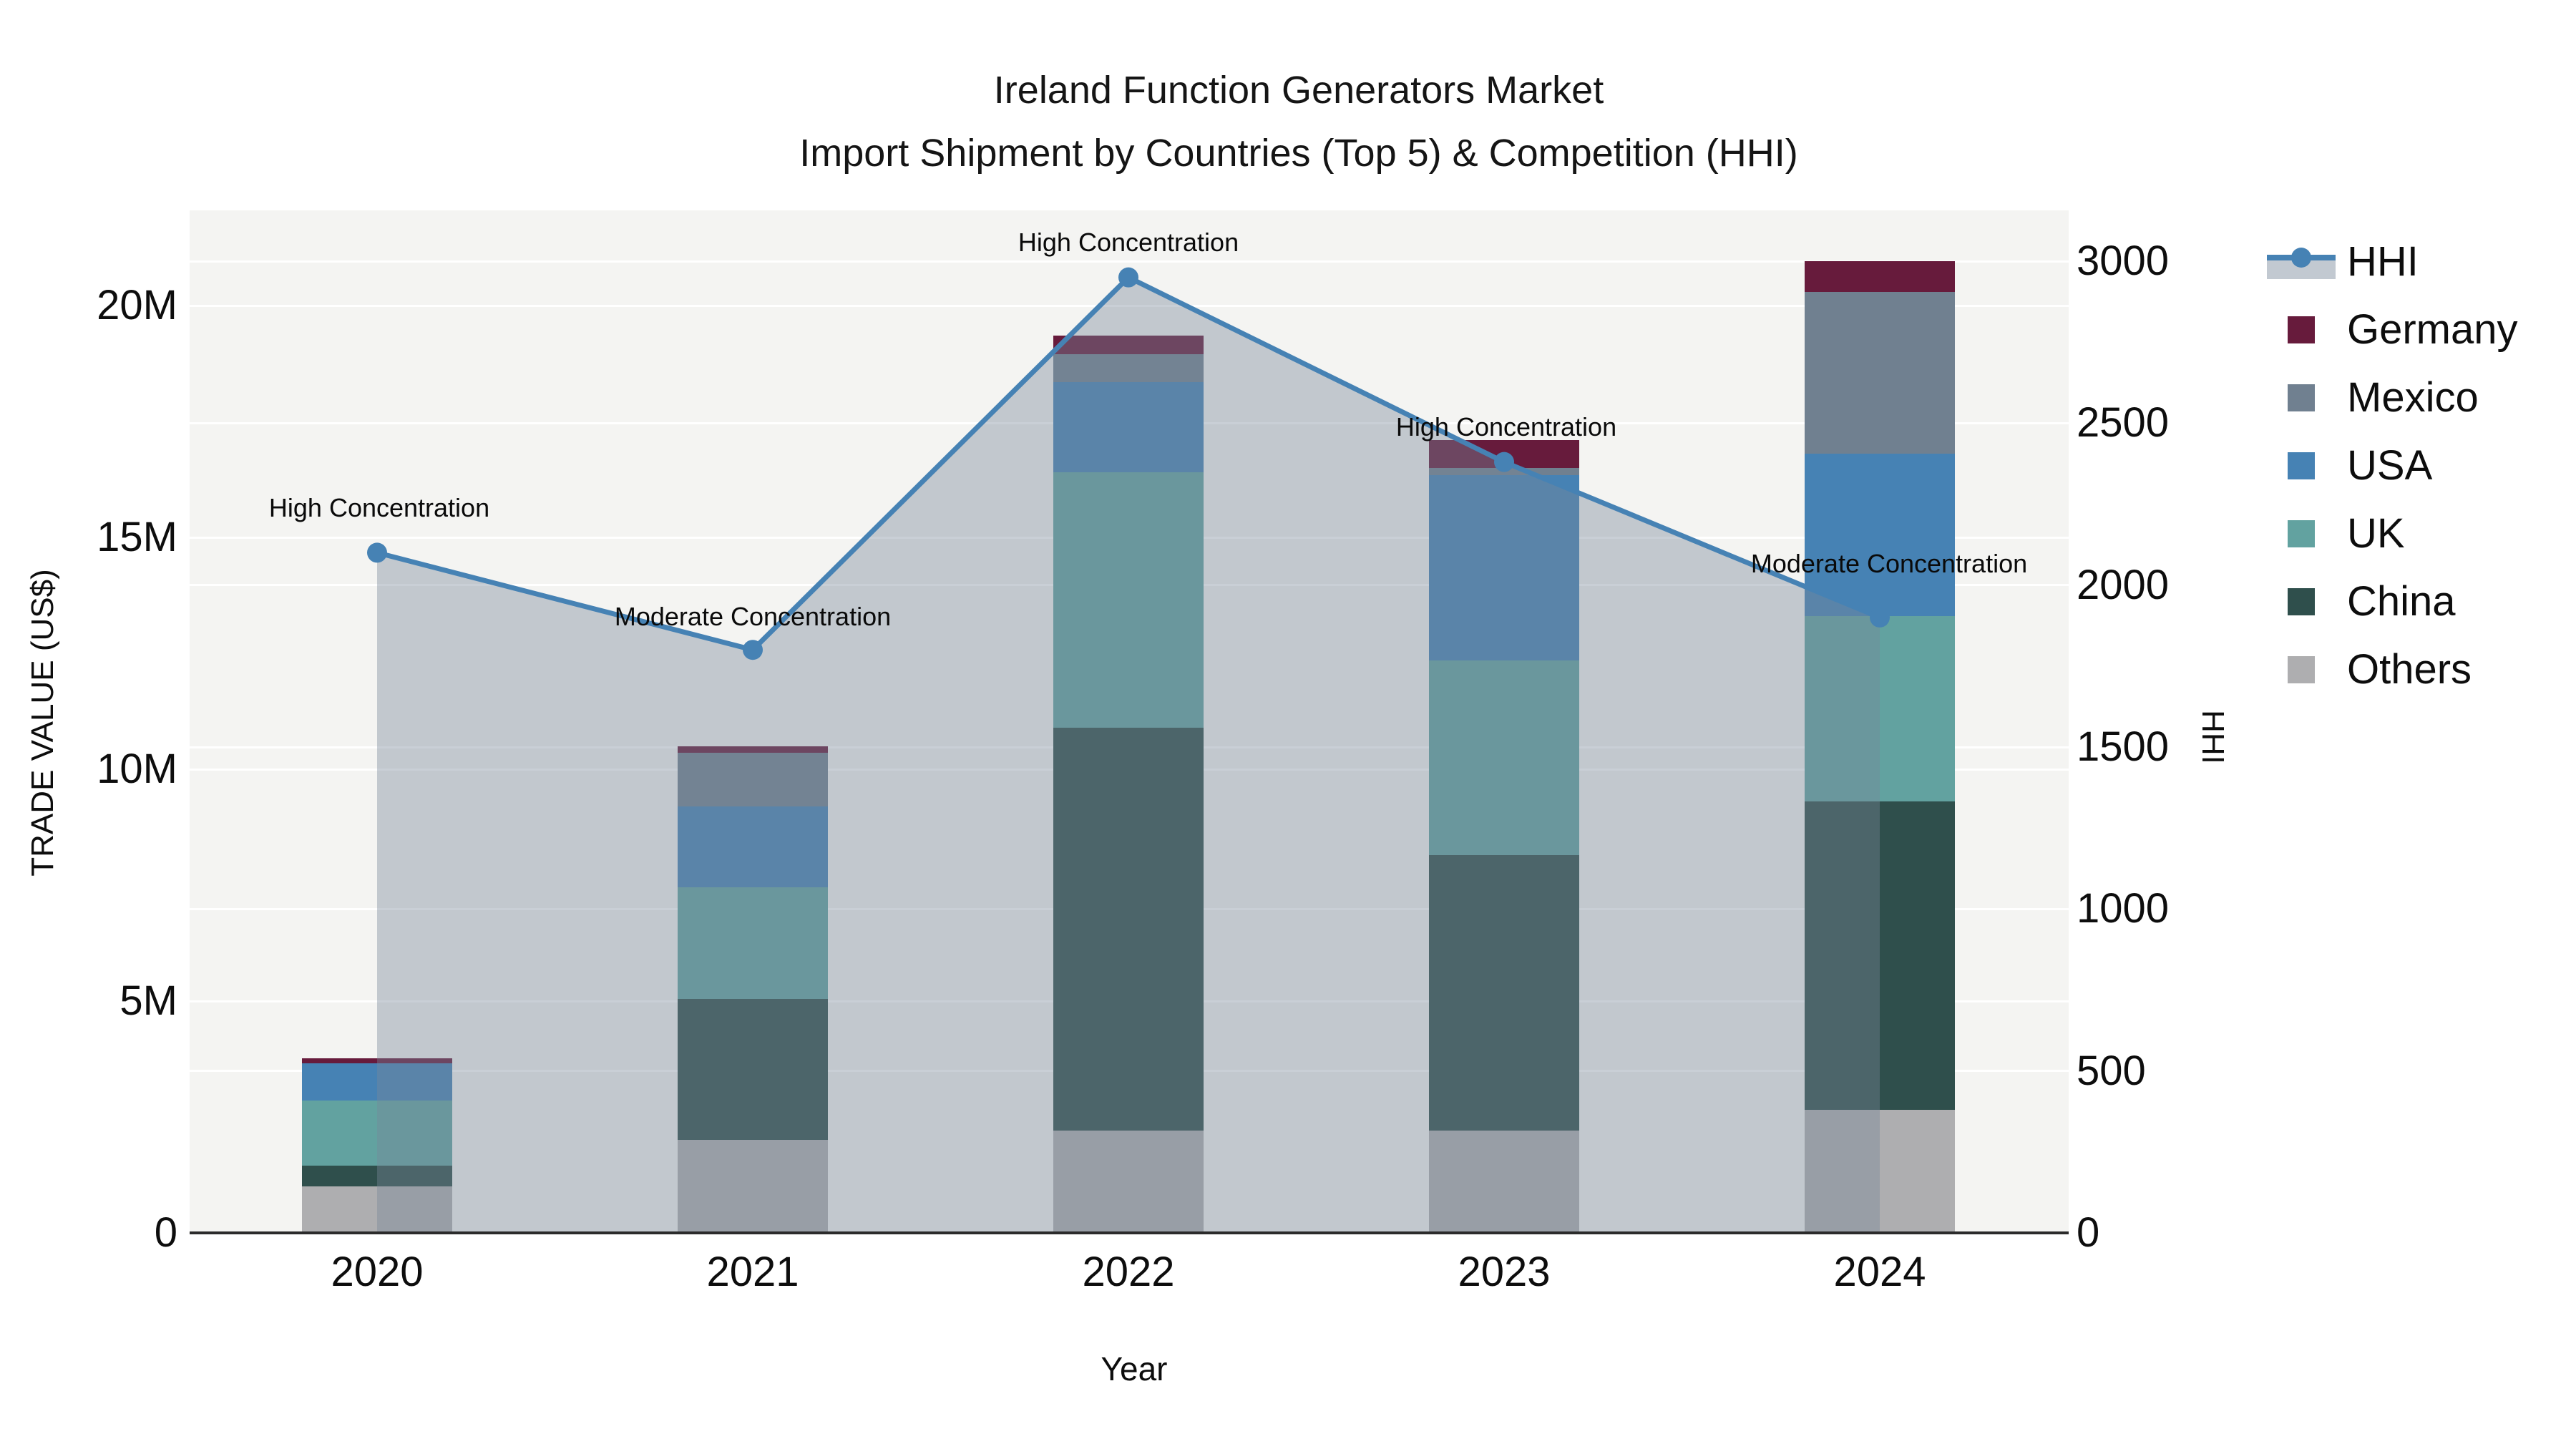  I want to click on gridline-left-axis, so click(1129, 305).